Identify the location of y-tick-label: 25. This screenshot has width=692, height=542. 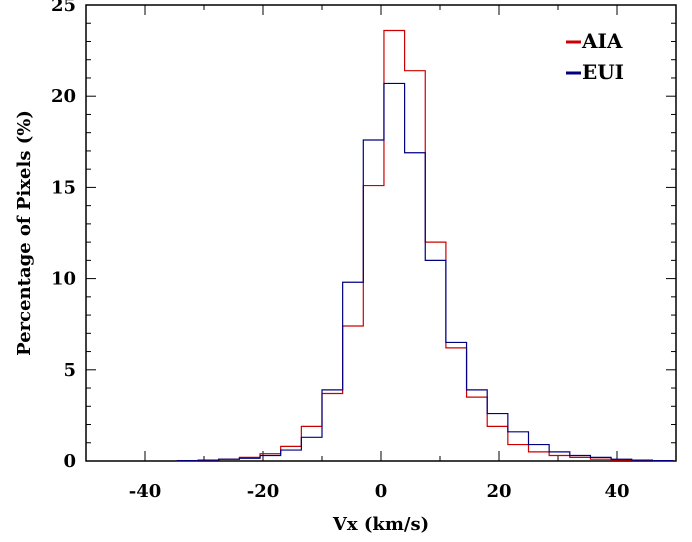
(63, 8).